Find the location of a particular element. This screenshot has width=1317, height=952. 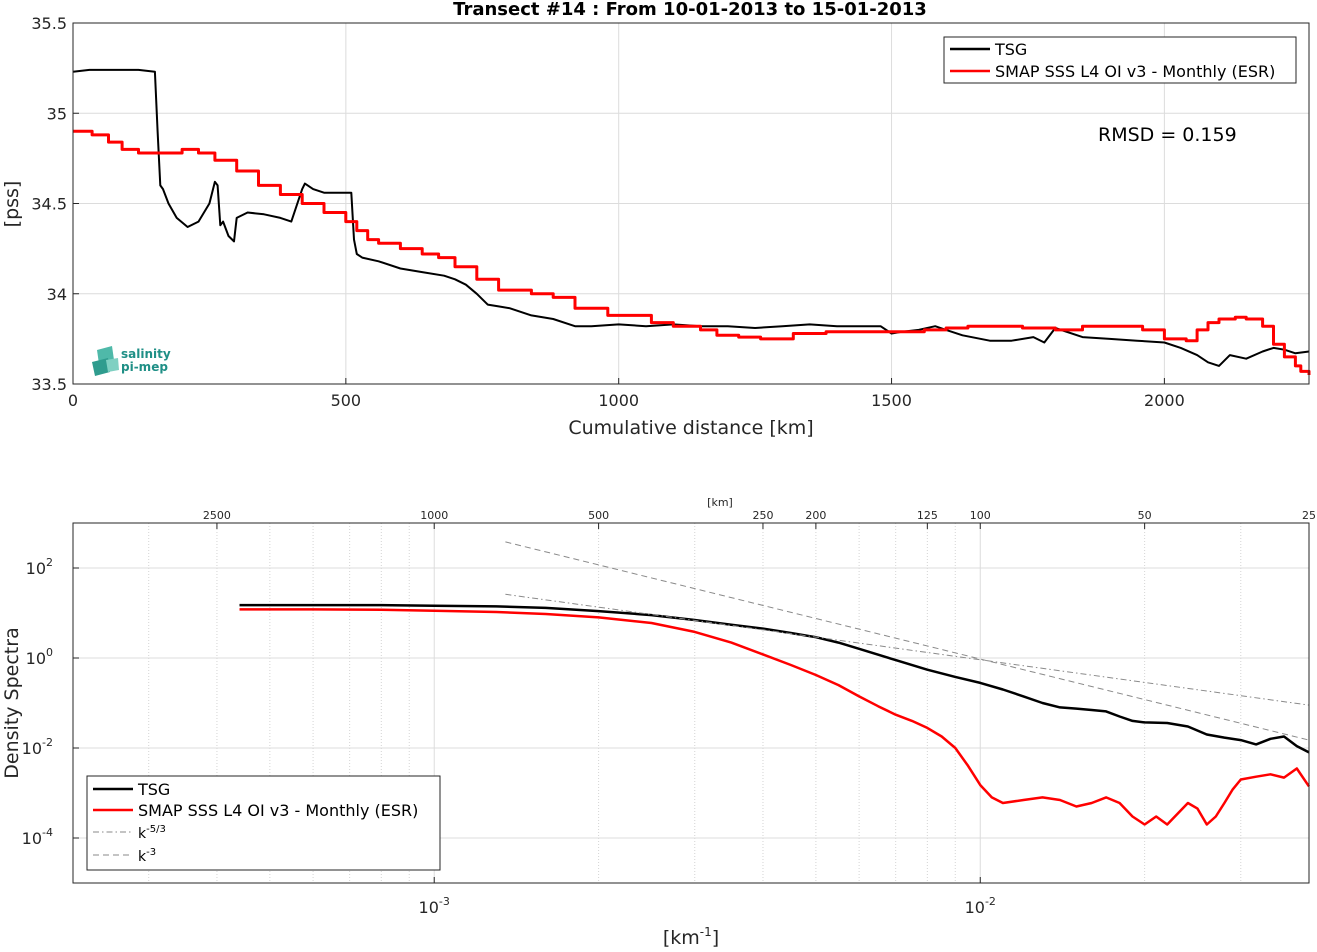

transect-ytick-label: 33.5 is located at coordinates (49, 384).